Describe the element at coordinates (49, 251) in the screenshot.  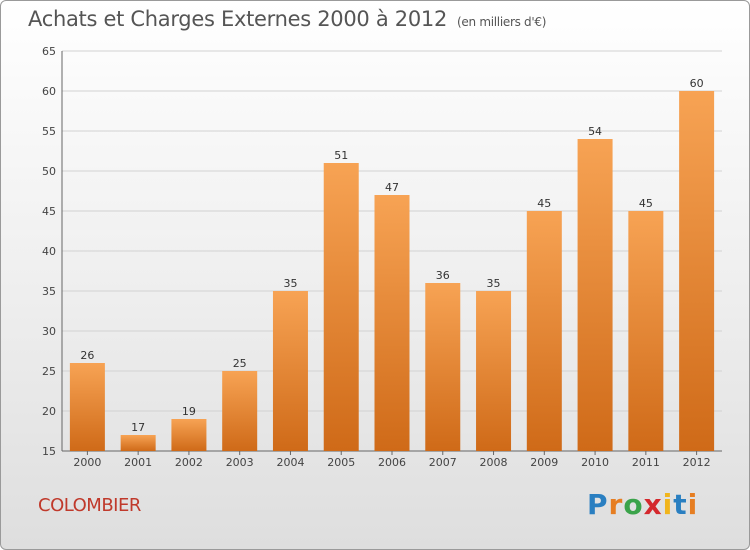
I see `y-tick-label: 40` at that location.